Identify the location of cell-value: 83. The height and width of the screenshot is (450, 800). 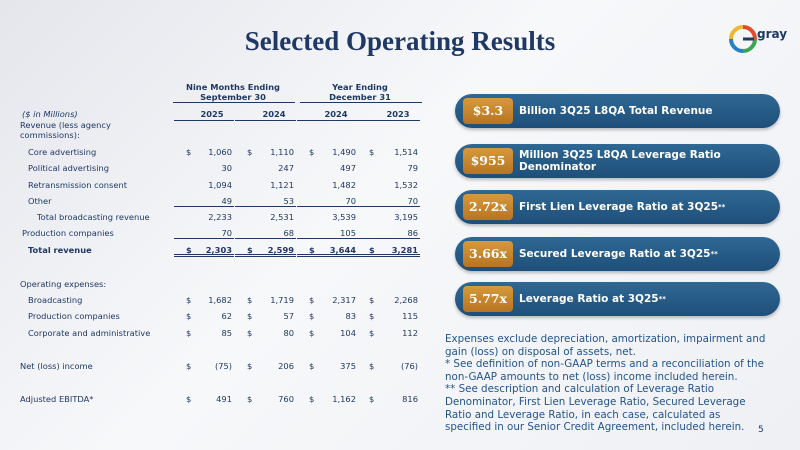
(350, 316).